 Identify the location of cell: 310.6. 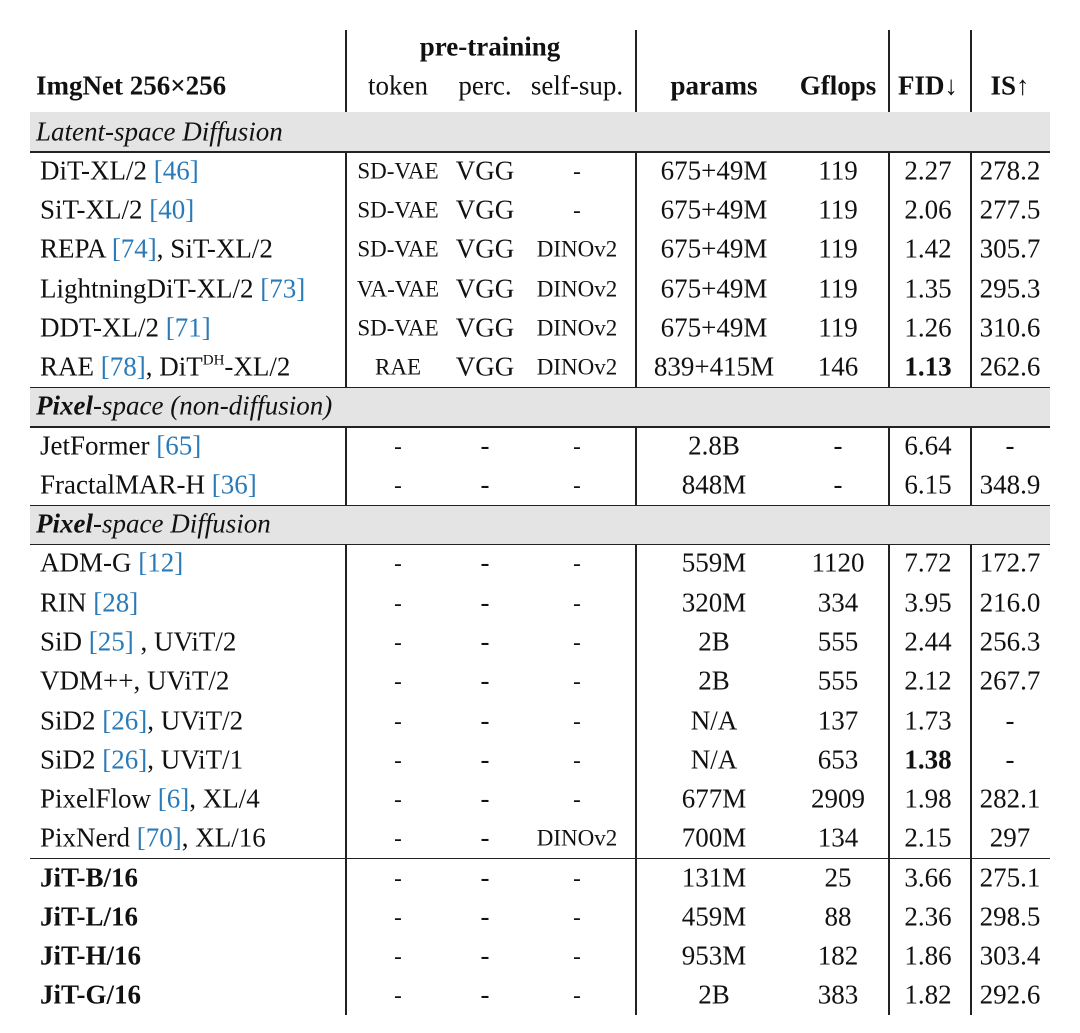
(1010, 327).